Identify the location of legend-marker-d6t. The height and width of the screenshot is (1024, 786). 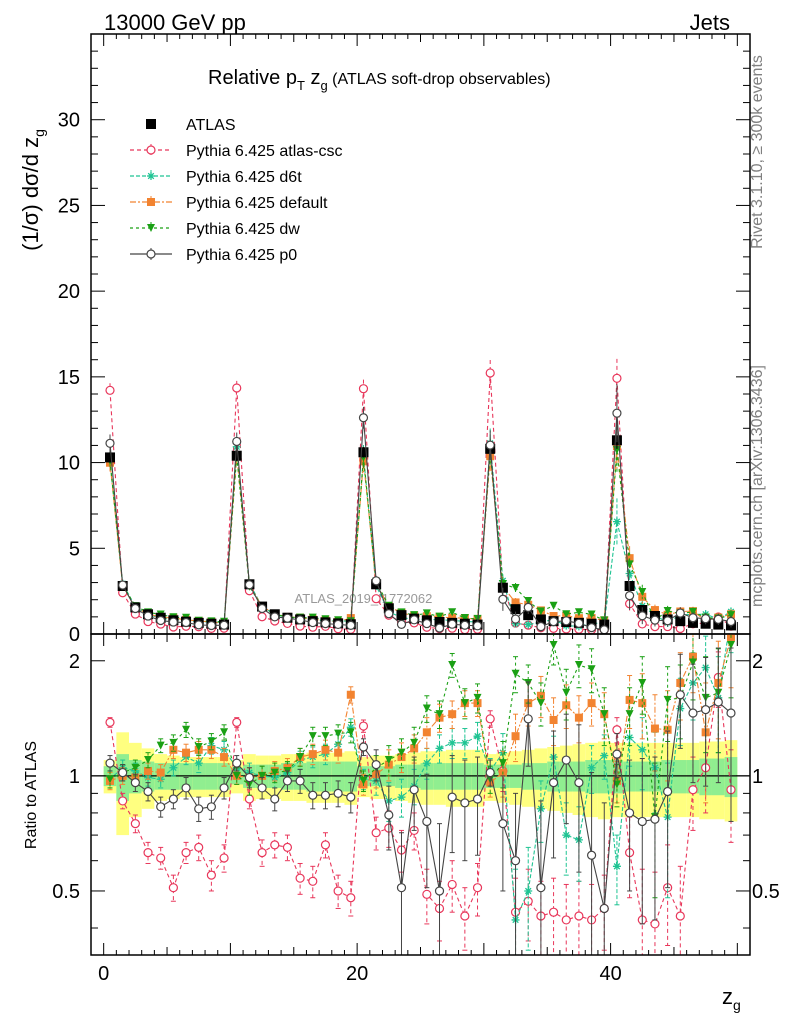
(151, 176).